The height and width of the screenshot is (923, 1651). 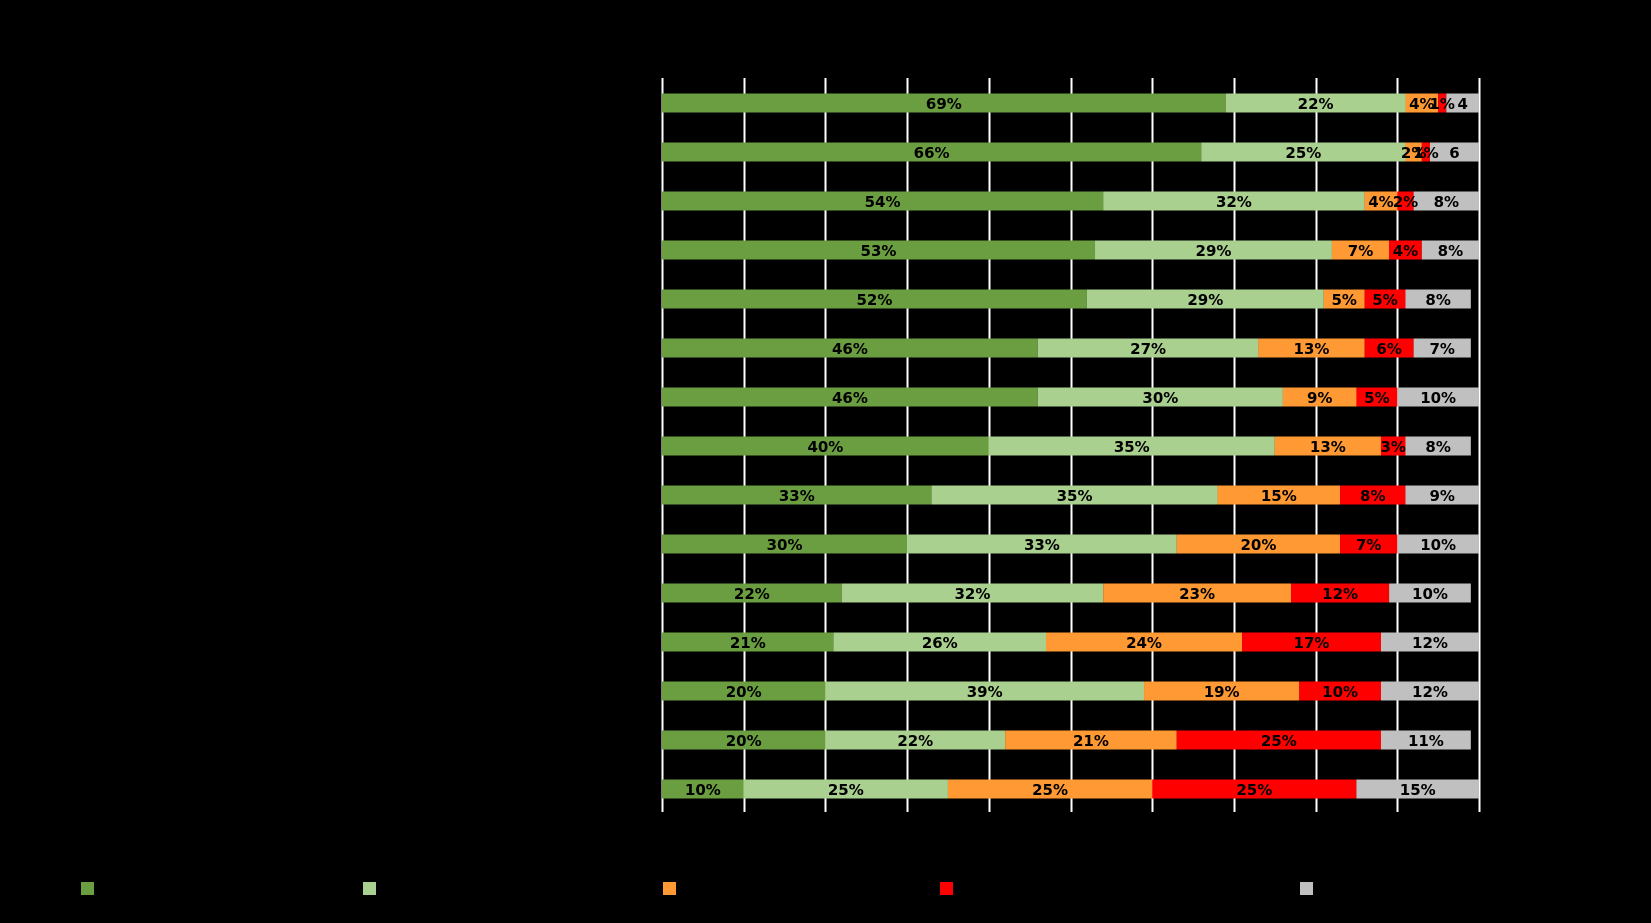 I want to click on data-label: 5%, so click(x=1343, y=300).